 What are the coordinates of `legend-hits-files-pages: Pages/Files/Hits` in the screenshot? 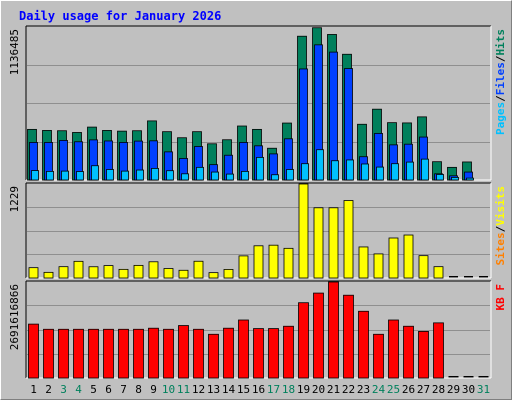 It's located at (500, 82).